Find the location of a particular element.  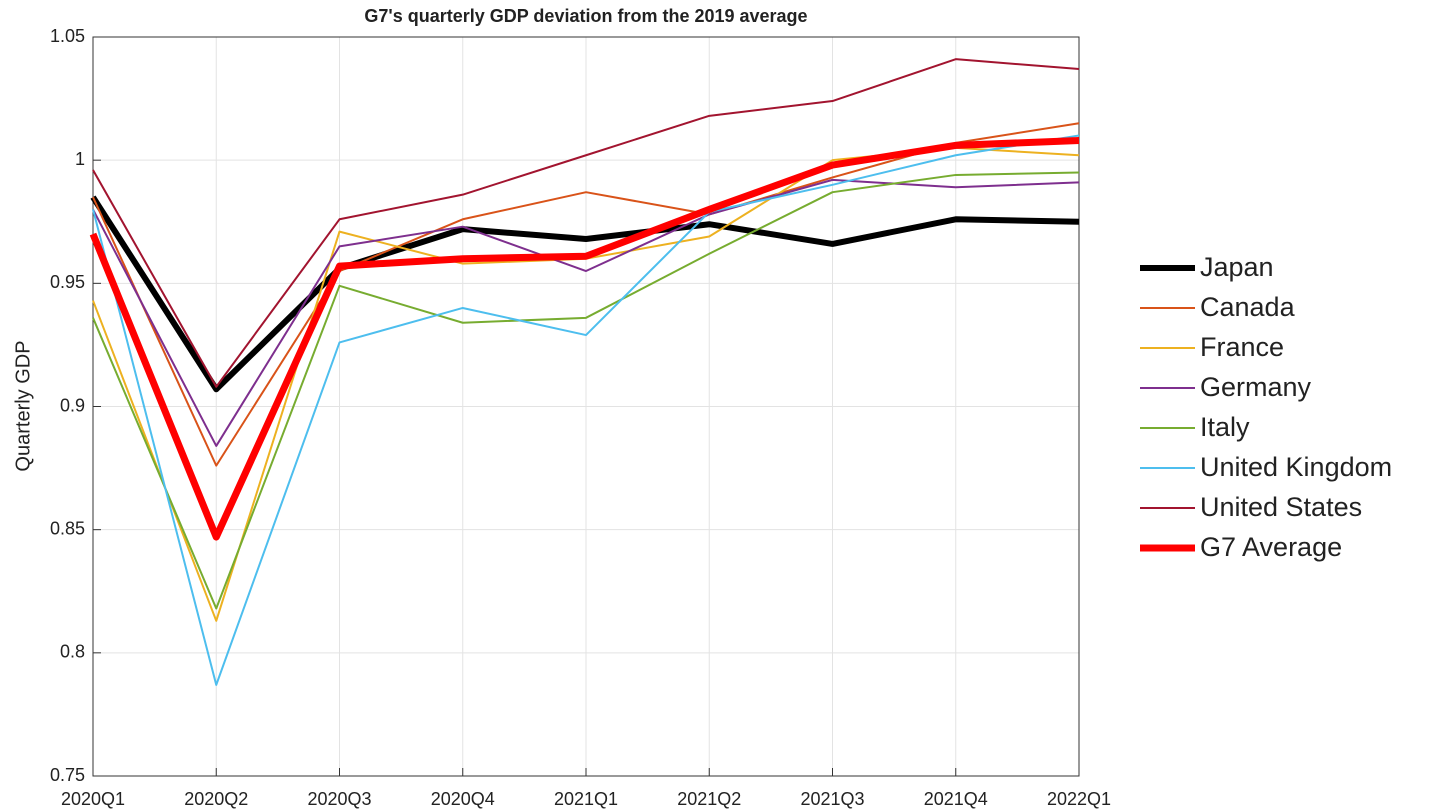

x-tick-label: 2021Q1 is located at coordinates (586, 799).